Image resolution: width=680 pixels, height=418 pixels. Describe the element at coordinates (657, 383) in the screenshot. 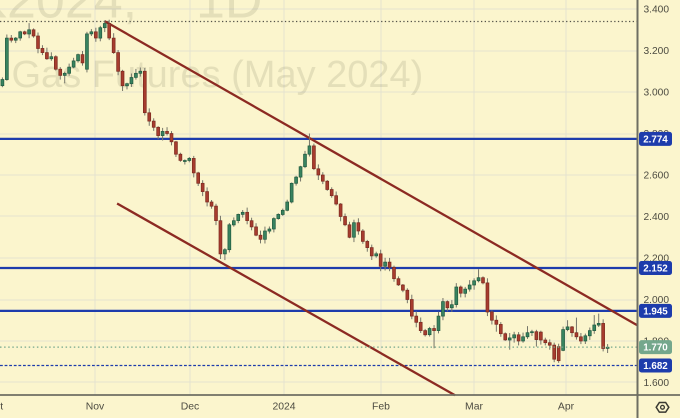

I see `svg-text: 1.600` at that location.